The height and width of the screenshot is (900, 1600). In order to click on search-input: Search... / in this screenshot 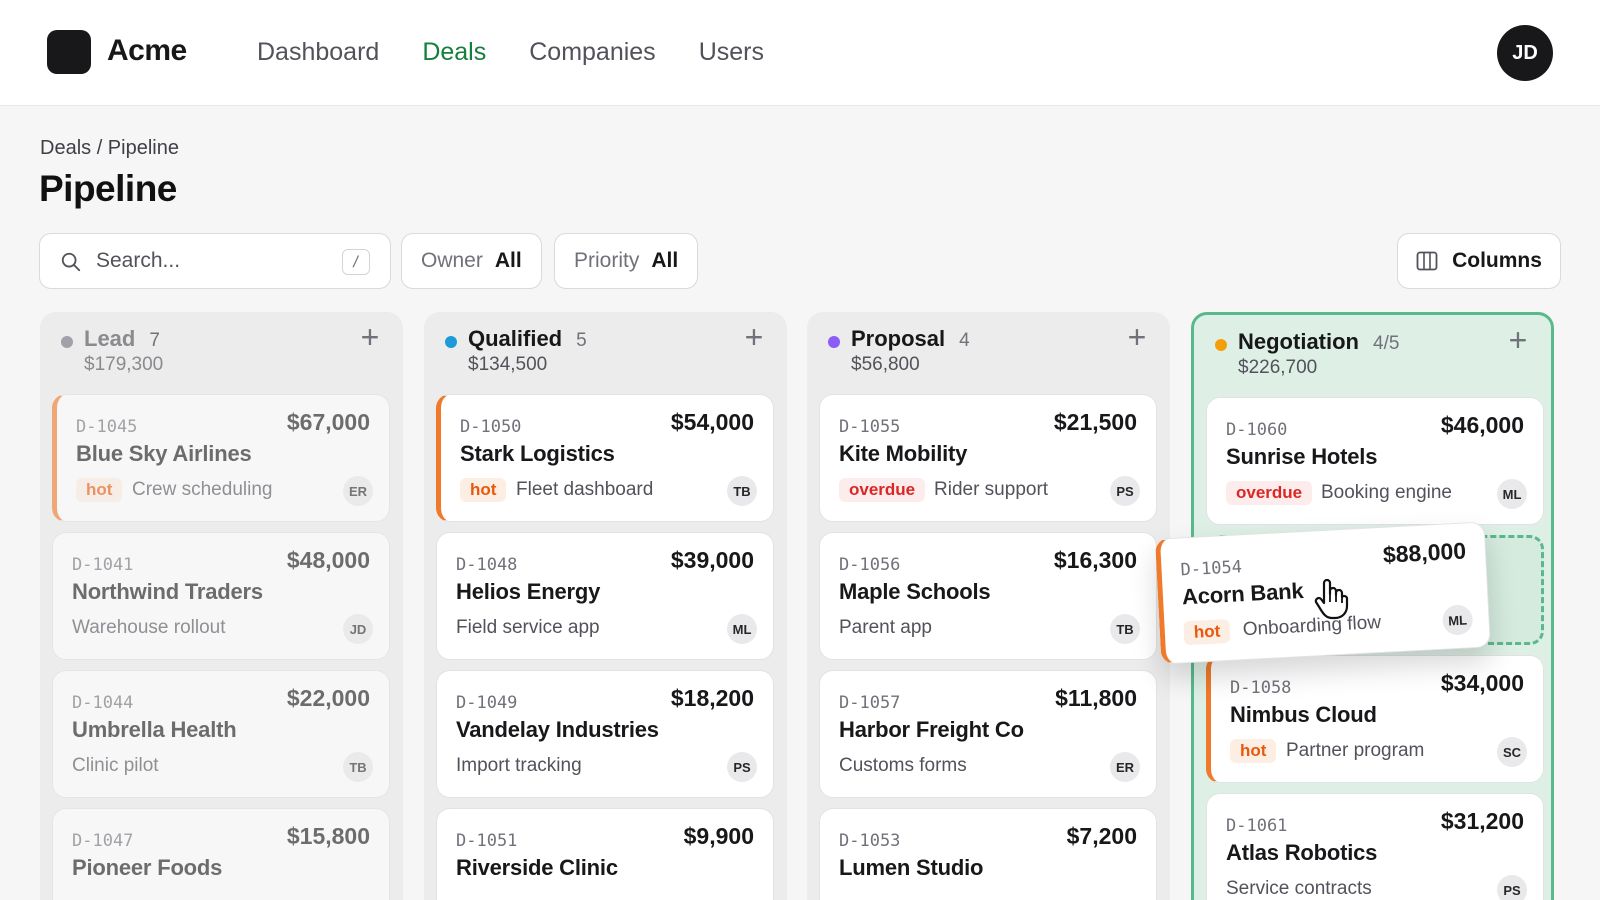, I will do `click(215, 261)`.